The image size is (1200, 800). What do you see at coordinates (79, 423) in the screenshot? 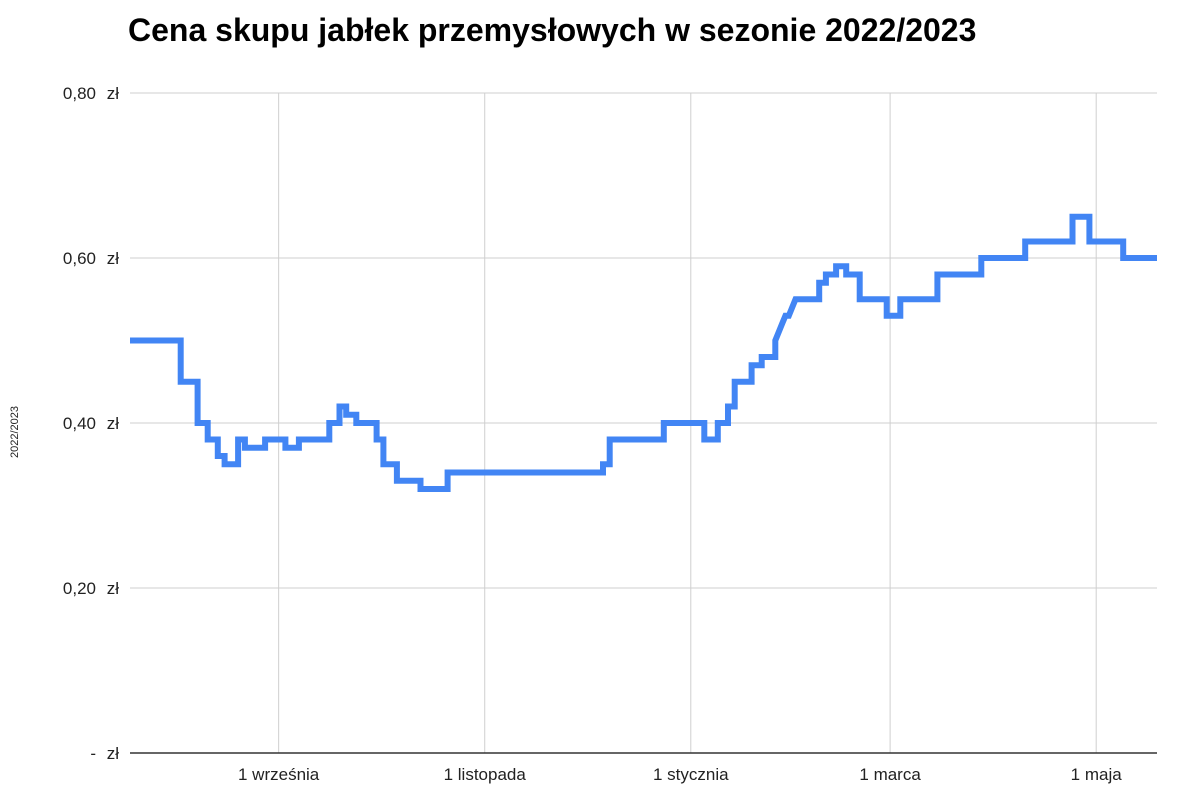
I see `y-tick-label: 0,40` at bounding box center [79, 423].